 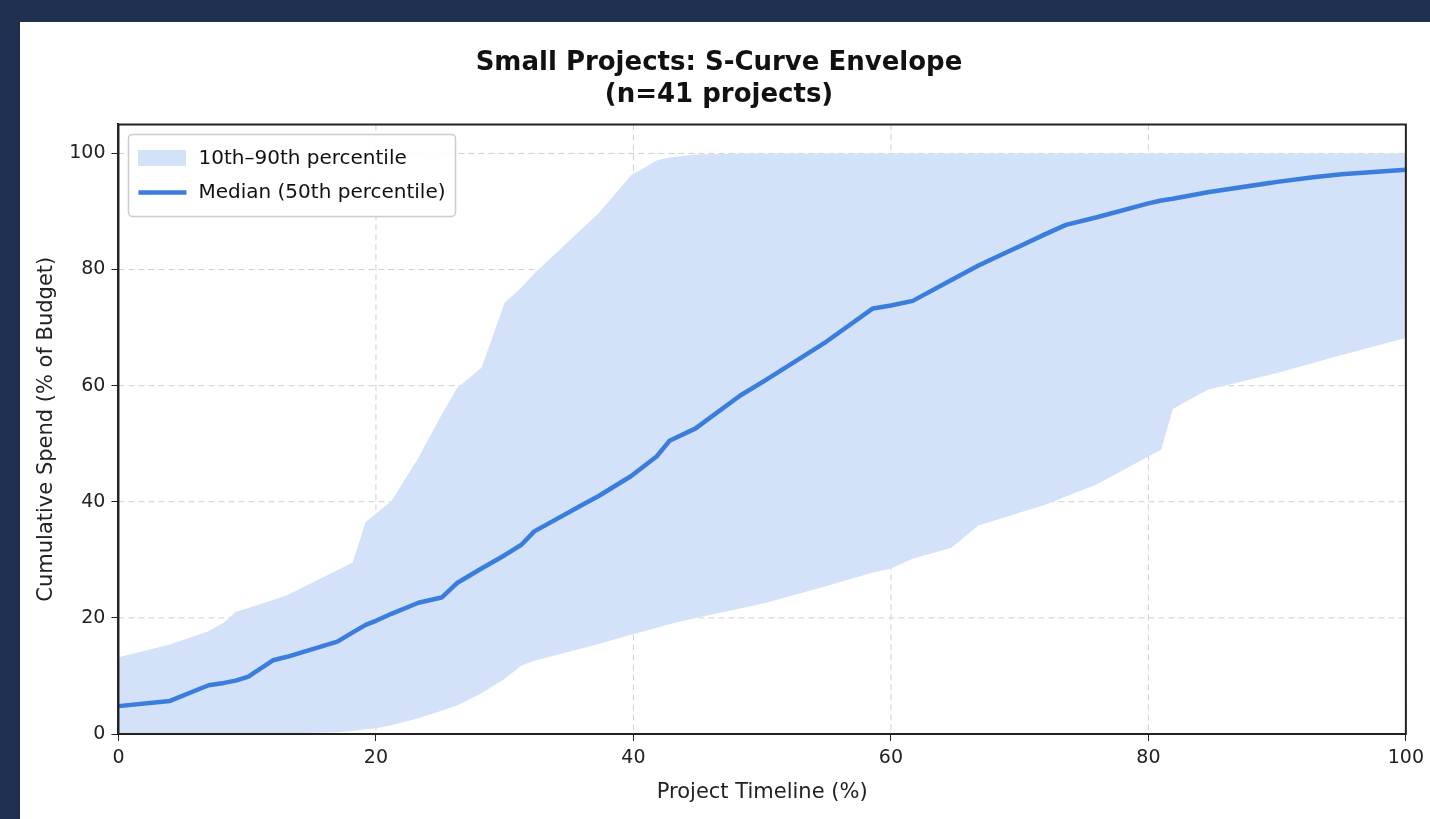 What do you see at coordinates (376, 756) in the screenshot?
I see `x-tick-label: 20` at bounding box center [376, 756].